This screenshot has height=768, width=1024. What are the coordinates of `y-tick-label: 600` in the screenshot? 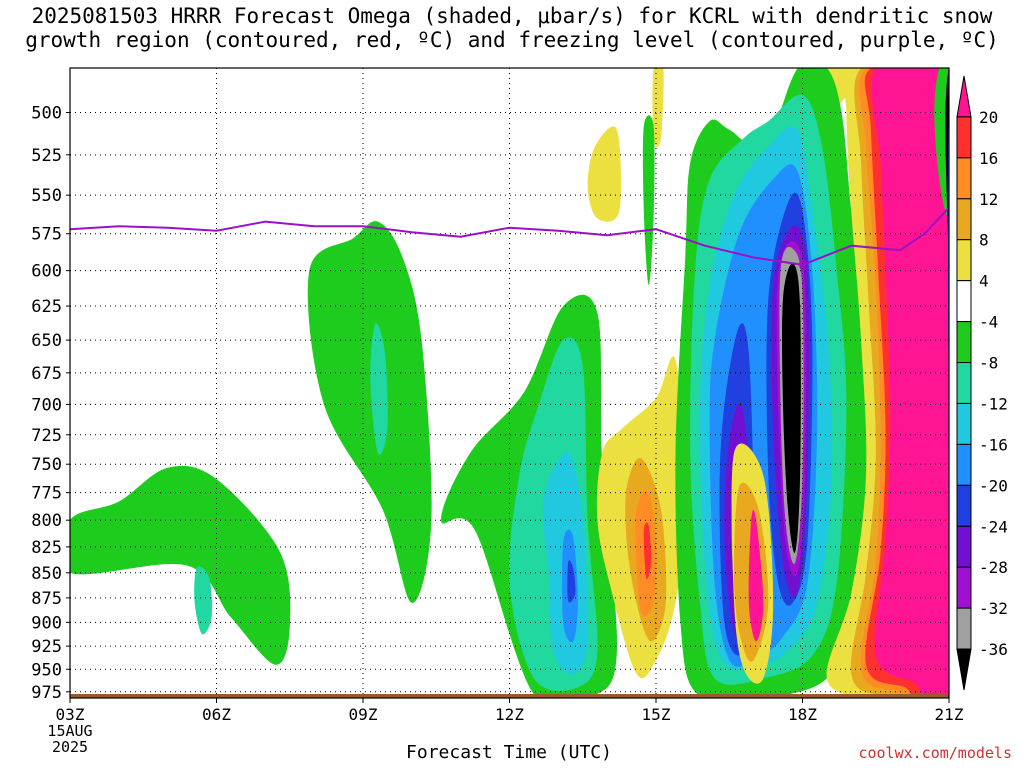 It's located at (46, 272).